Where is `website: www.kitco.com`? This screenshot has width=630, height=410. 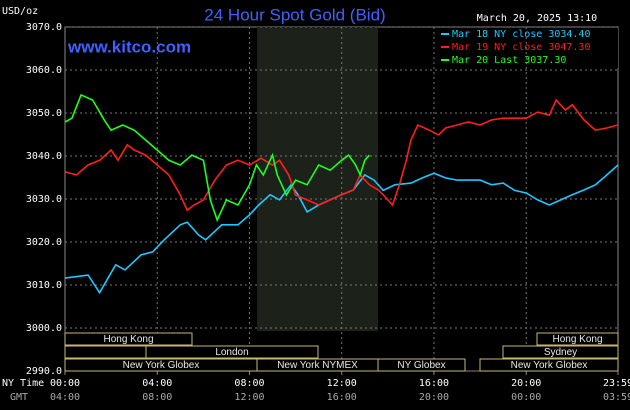 website: www.kitco.com is located at coordinates (129, 46).